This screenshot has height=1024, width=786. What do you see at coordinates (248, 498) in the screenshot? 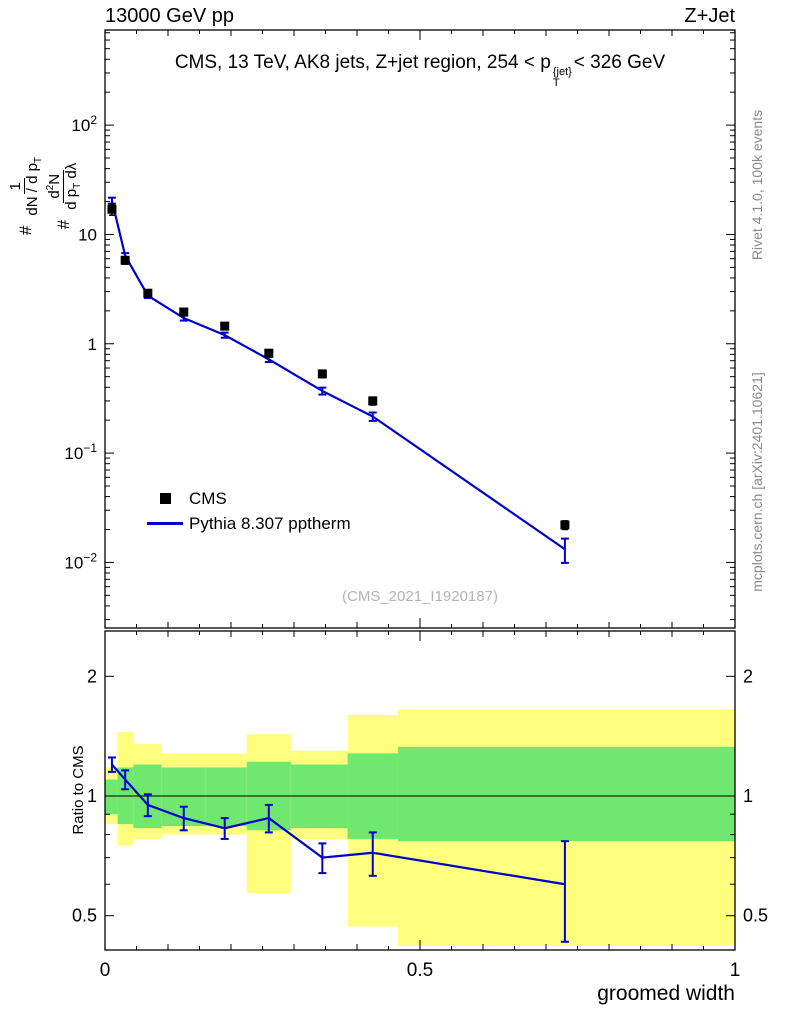
I see `legend-item-cms: CMS` at bounding box center [248, 498].